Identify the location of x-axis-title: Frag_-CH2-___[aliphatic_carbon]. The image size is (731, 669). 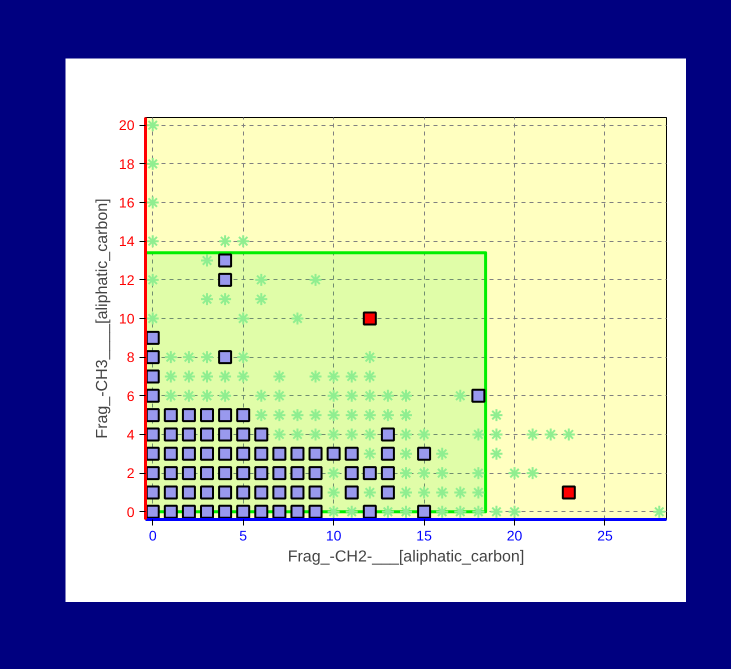
(406, 557).